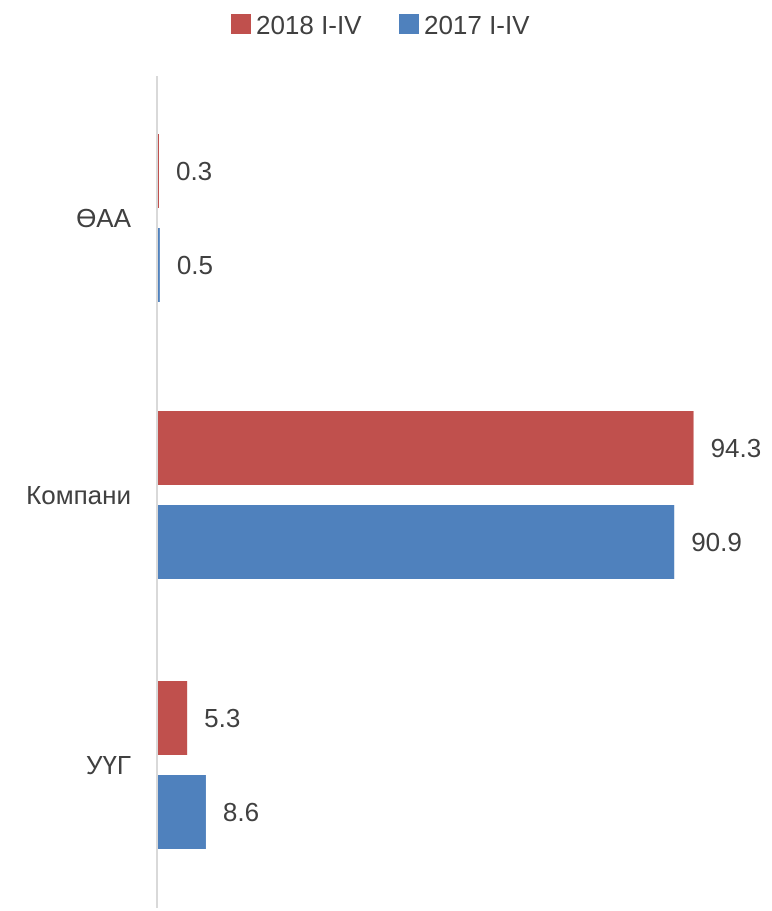 This screenshot has width=772, height=911. Describe the element at coordinates (108, 765) in the screenshot. I see `category-tick-label: УҮГ` at that location.